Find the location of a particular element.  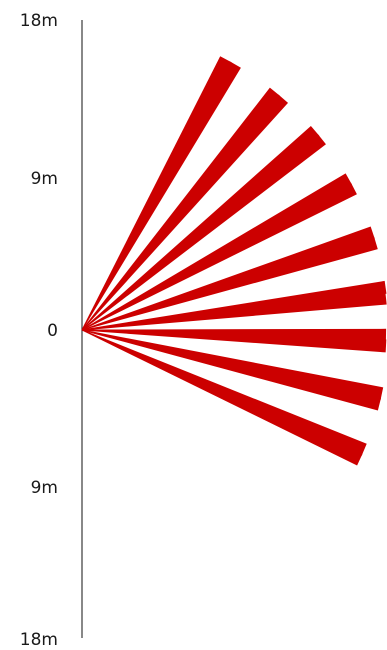

axis-label-origin: 0 is located at coordinates (52, 331).